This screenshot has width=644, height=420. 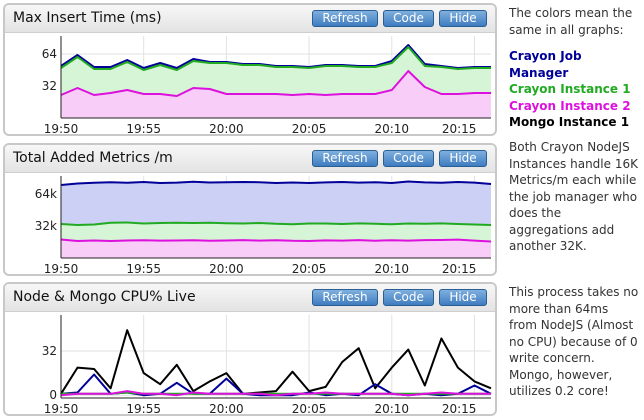 I want to click on legend-intro: The colors mean the same in all graphs:, so click(x=571, y=21).